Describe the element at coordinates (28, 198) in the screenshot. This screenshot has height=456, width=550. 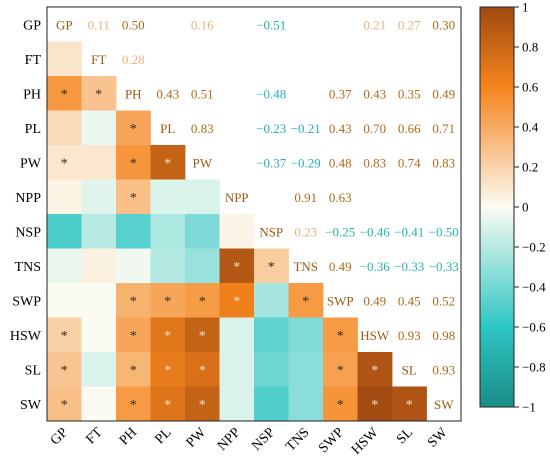
I see `y-tick-label: NPP` at that location.